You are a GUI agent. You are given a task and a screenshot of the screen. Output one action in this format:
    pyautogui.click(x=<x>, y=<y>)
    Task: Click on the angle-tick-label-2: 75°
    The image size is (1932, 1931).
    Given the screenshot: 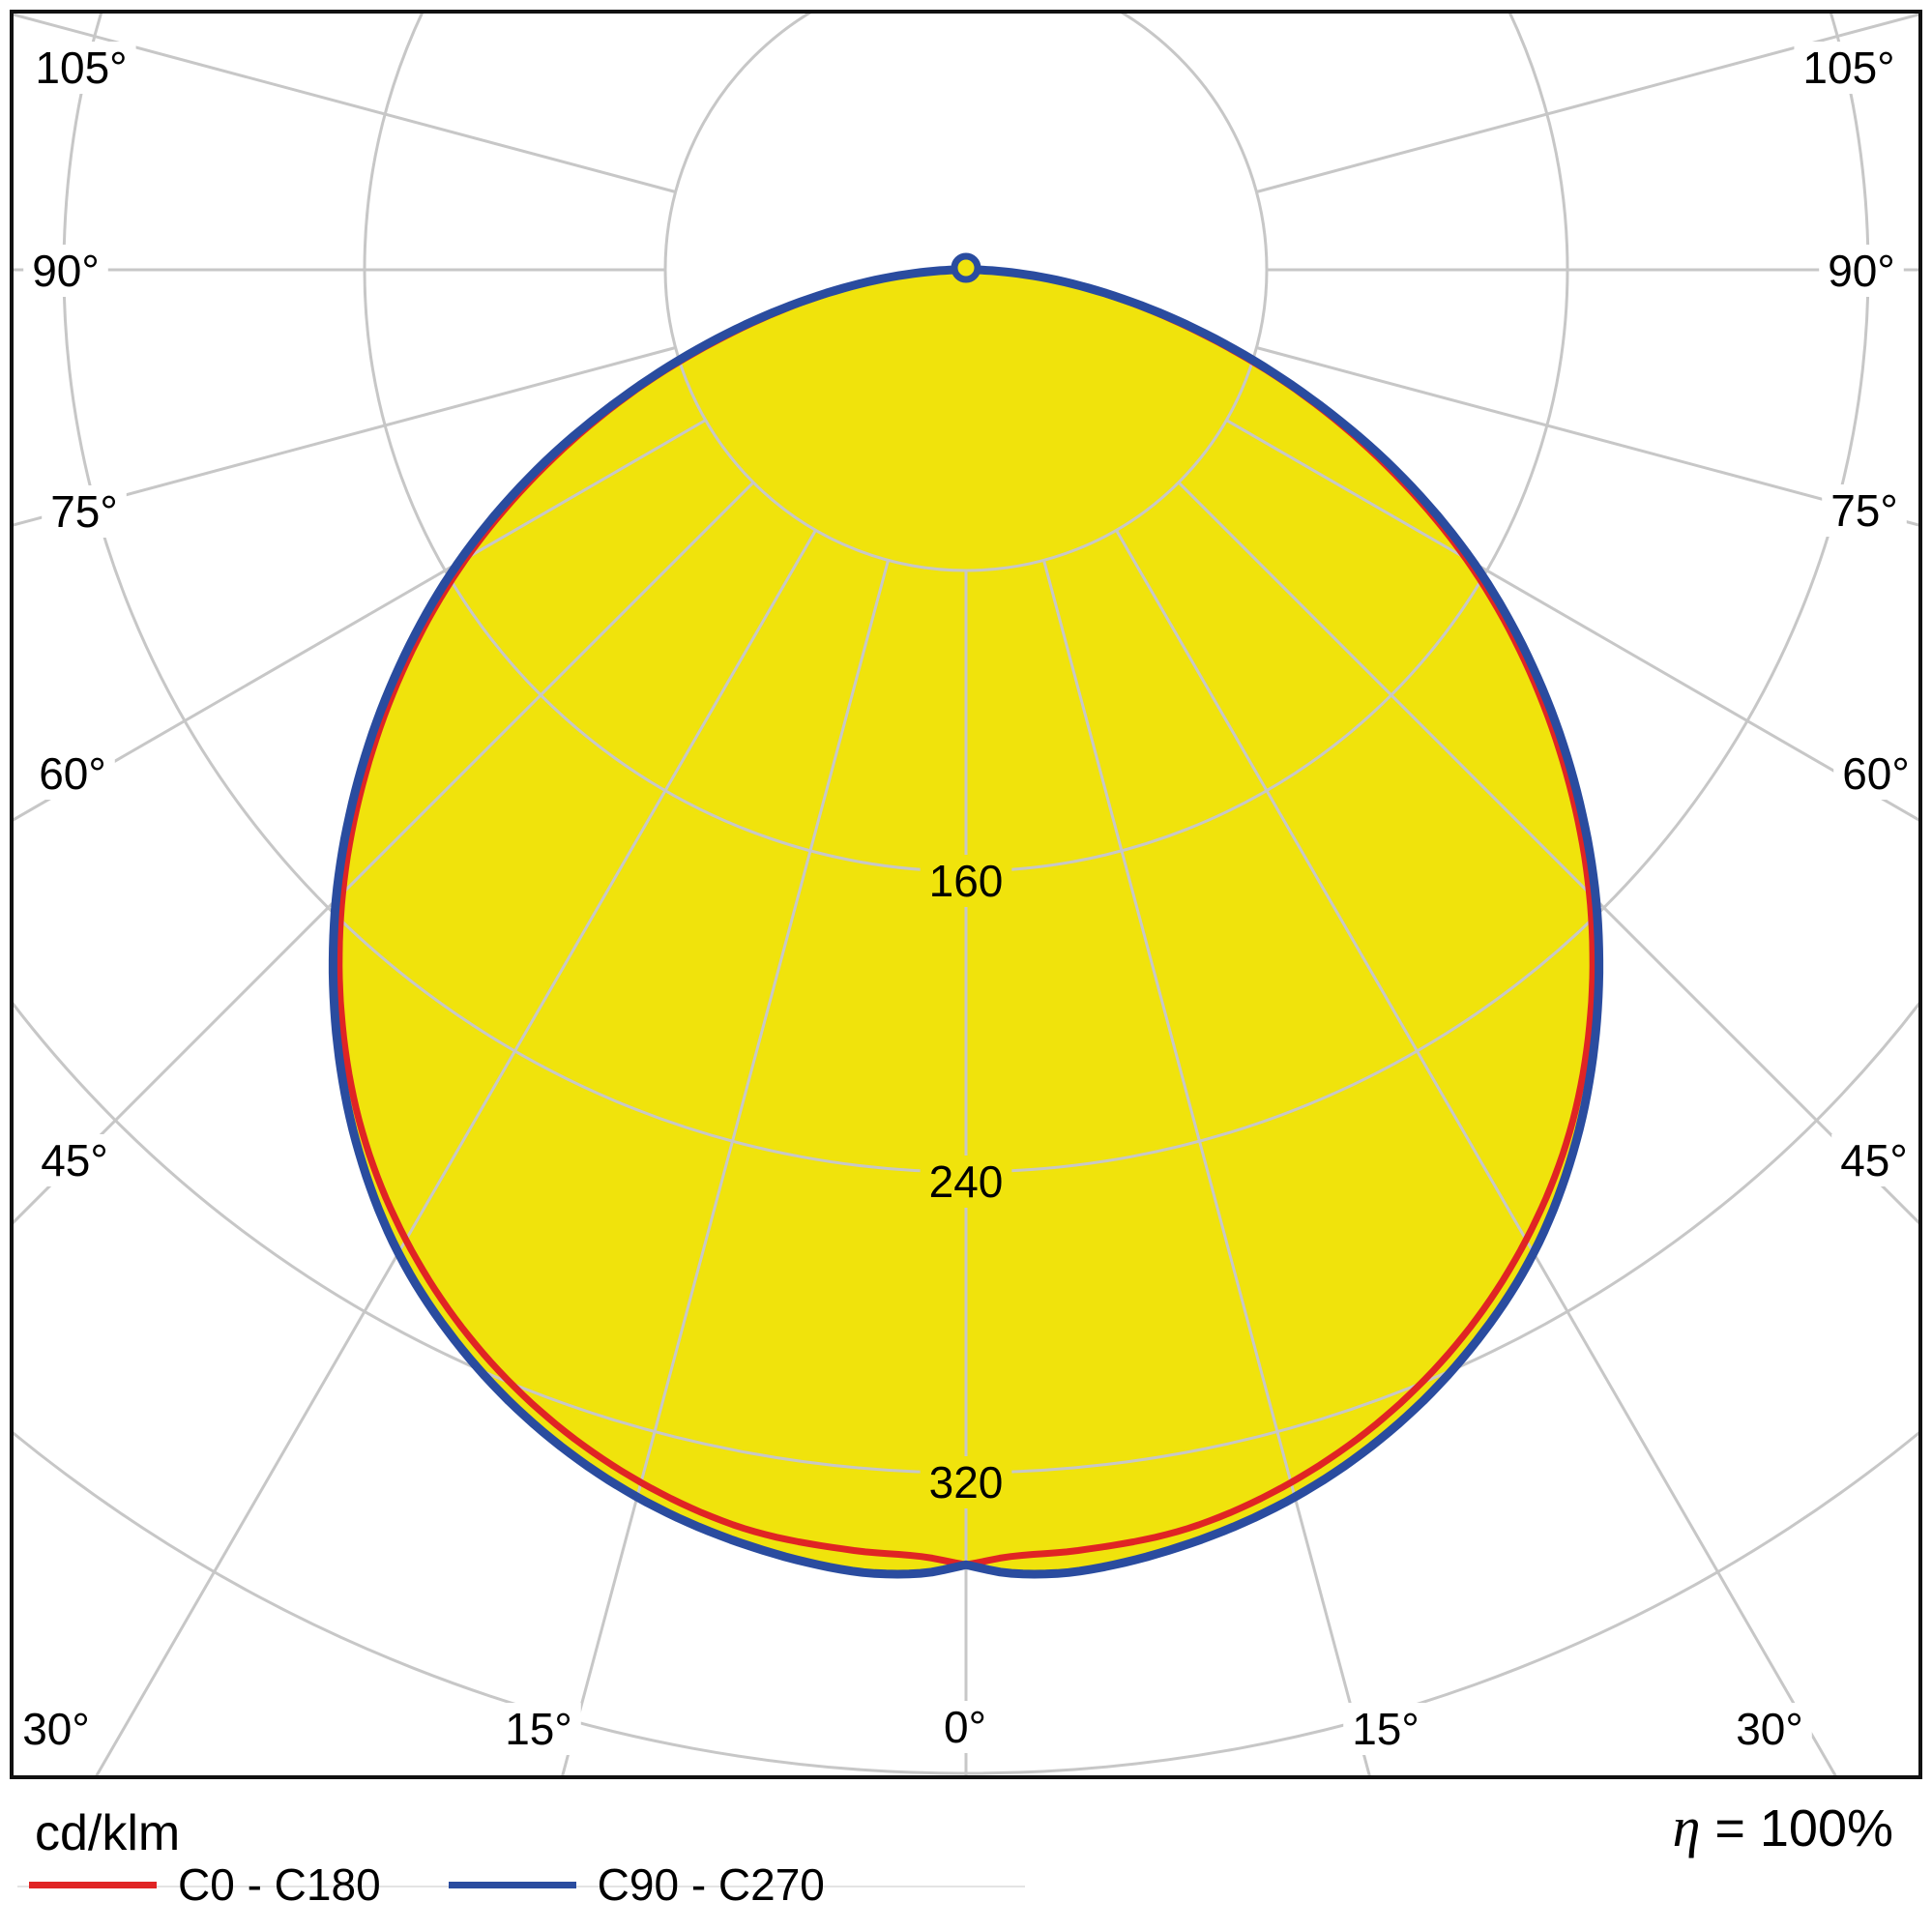 What is the action you would take?
    pyautogui.click(x=84, y=511)
    